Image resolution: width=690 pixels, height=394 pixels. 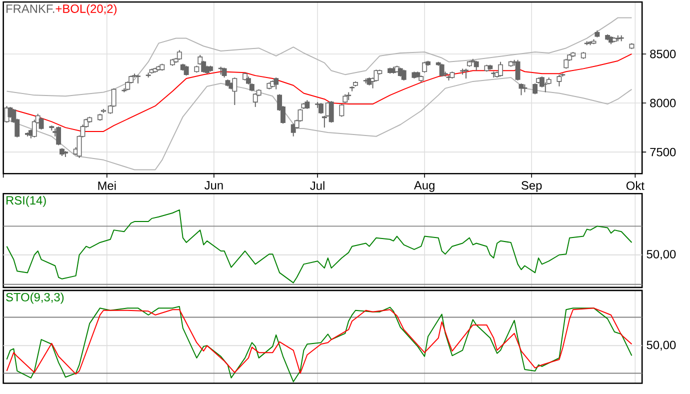 I want to click on text: +BOL(20;2), so click(x=86, y=10).